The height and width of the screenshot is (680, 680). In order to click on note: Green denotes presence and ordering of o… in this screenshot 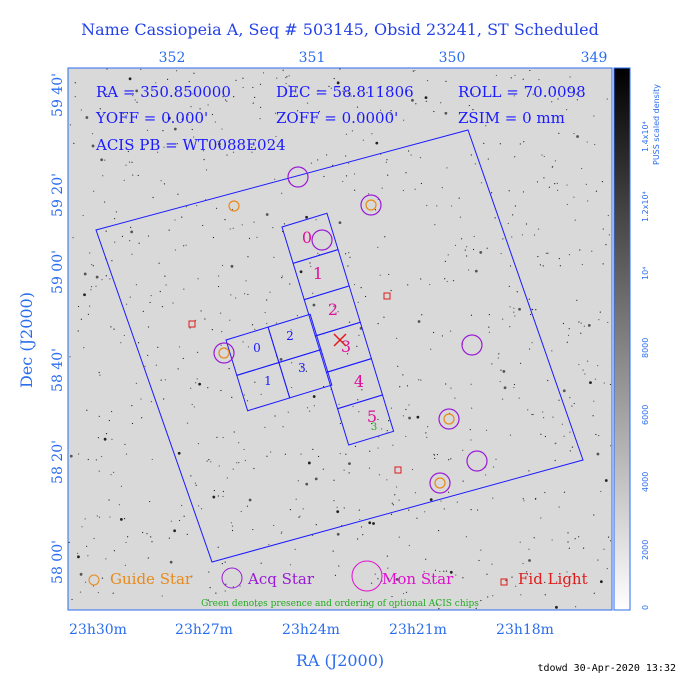, I will do `click(340, 604)`.